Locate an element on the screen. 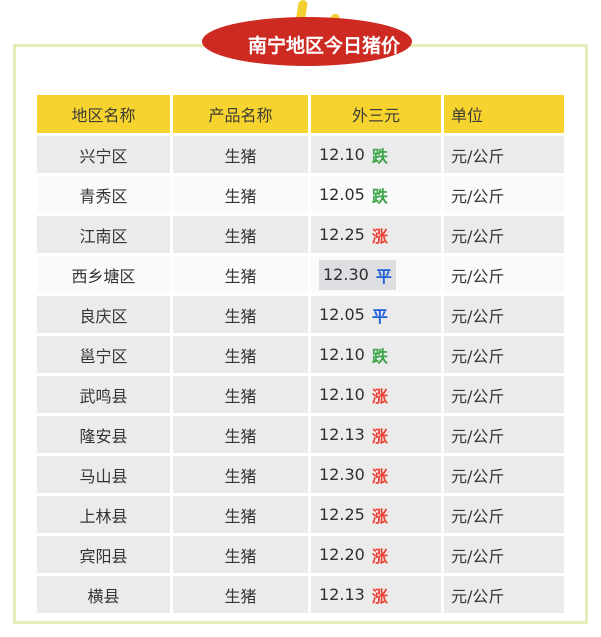  table-row: 宾阳县 生猪 12.20 涨 元/公斤 is located at coordinates (300, 554).